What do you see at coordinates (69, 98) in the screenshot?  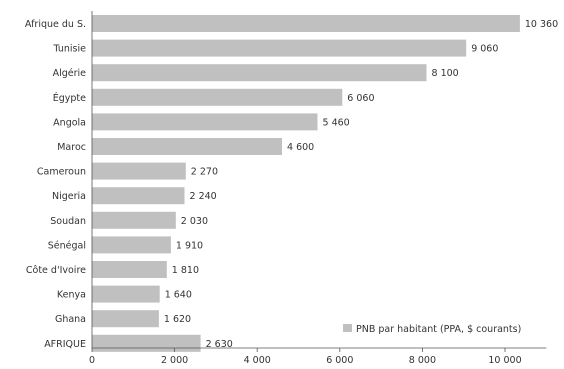 I see `category-label: Égypte` at bounding box center [69, 98].